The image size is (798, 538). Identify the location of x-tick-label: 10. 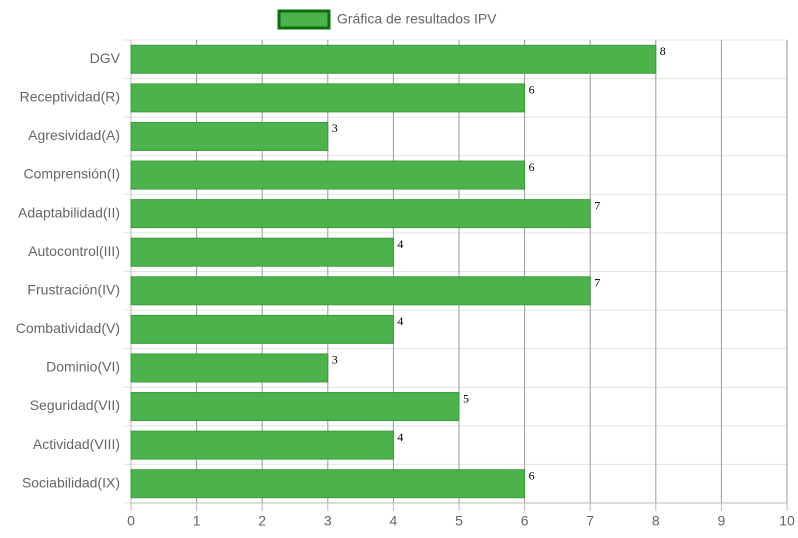
(787, 521).